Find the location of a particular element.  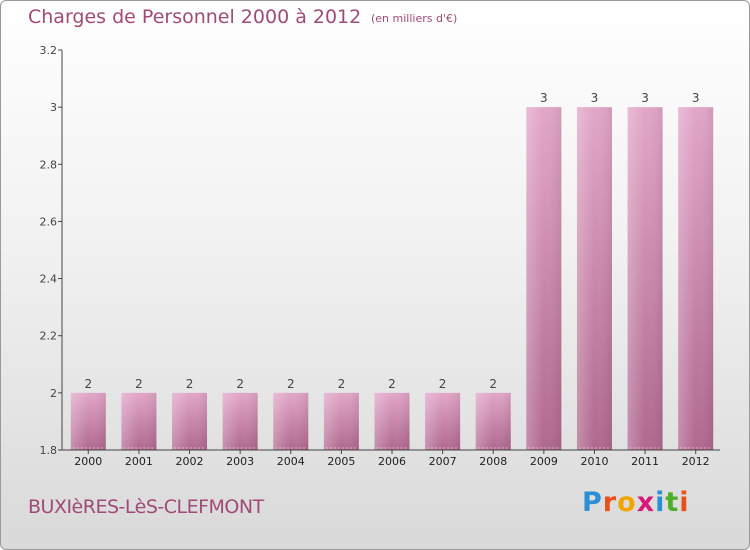

logo-letter: P is located at coordinates (592, 502).